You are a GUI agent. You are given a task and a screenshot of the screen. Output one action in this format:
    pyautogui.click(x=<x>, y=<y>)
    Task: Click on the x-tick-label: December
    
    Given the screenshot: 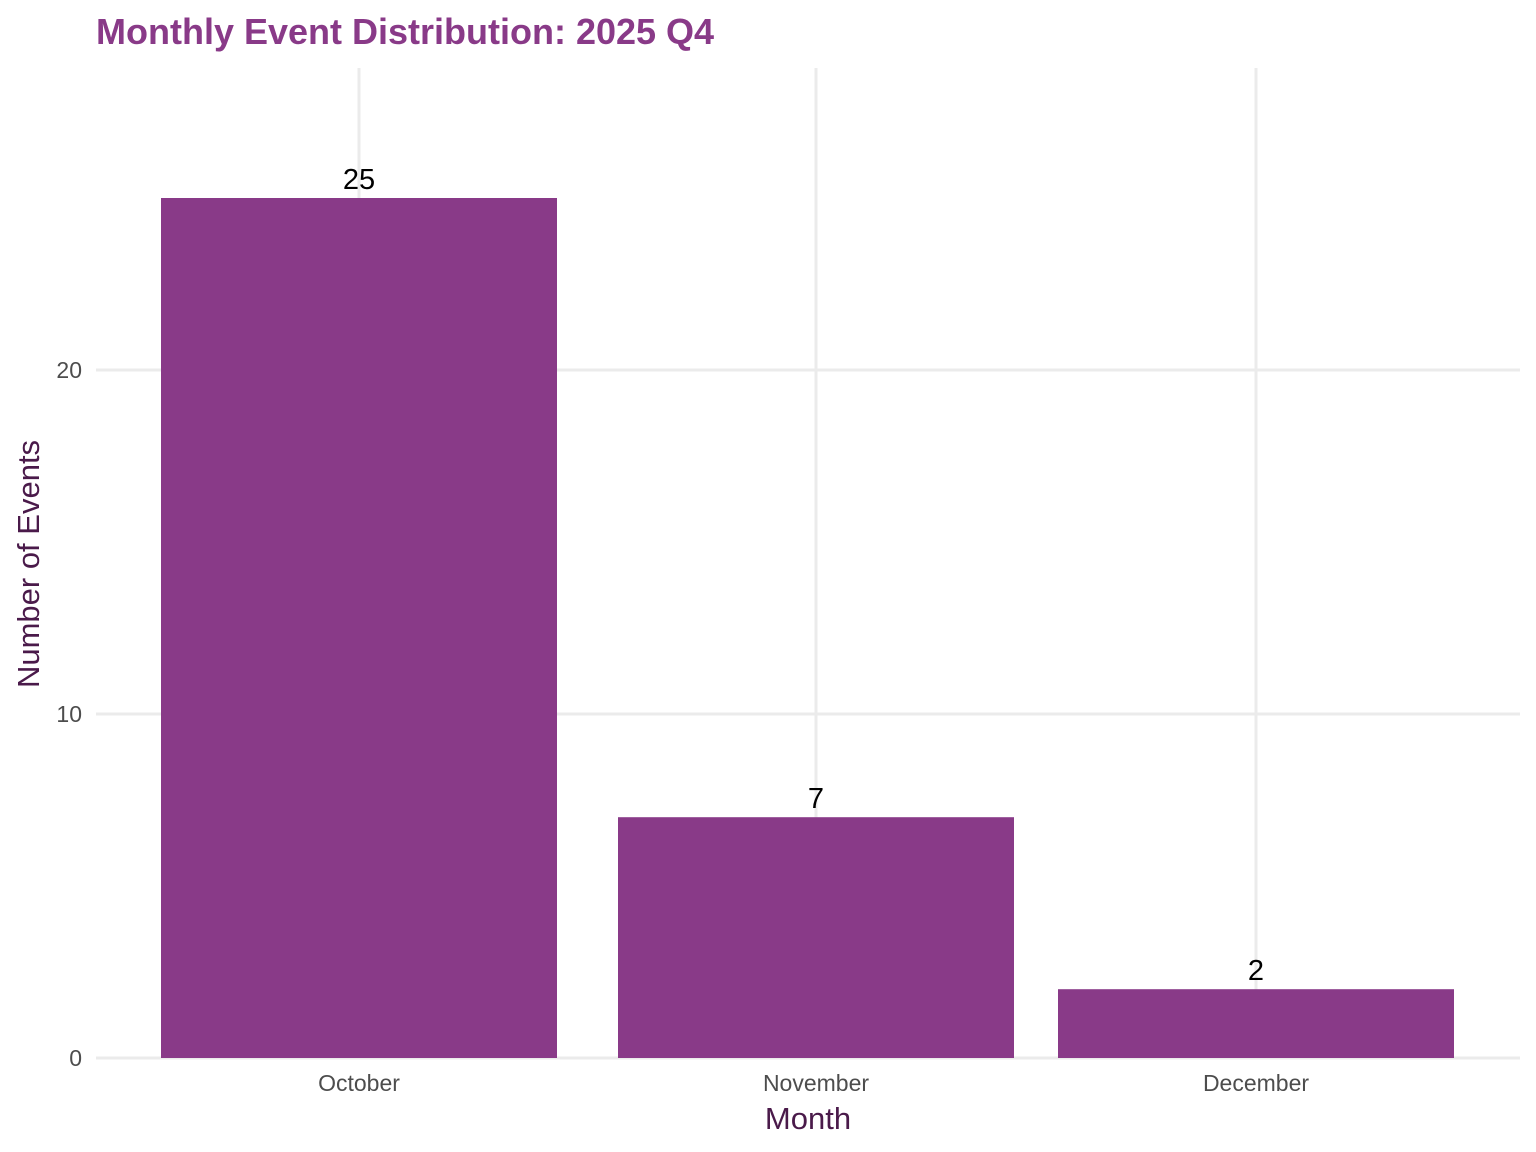 What is the action you would take?
    pyautogui.click(x=1256, y=1083)
    